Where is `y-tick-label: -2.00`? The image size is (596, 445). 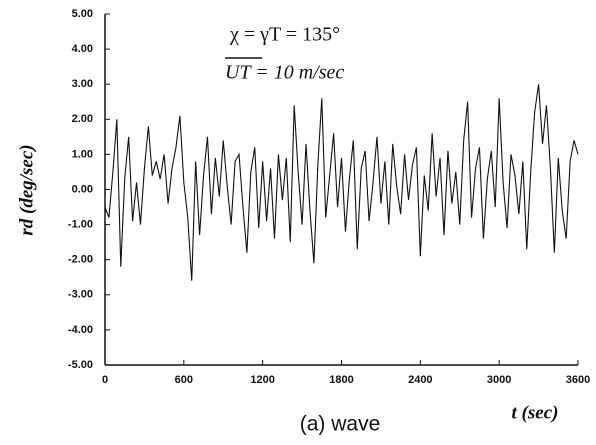 y-tick-label: -2.00 is located at coordinates (80, 260).